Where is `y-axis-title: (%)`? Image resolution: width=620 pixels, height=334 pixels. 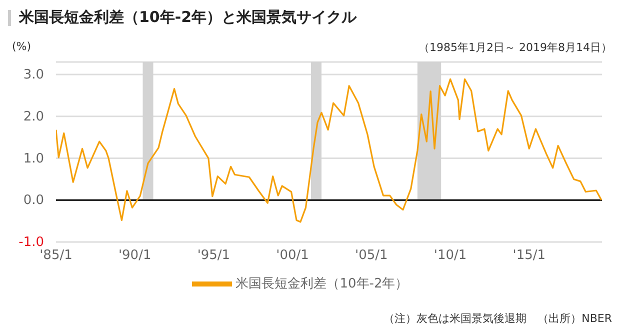
y-axis-title: (%) is located at coordinates (22, 46).